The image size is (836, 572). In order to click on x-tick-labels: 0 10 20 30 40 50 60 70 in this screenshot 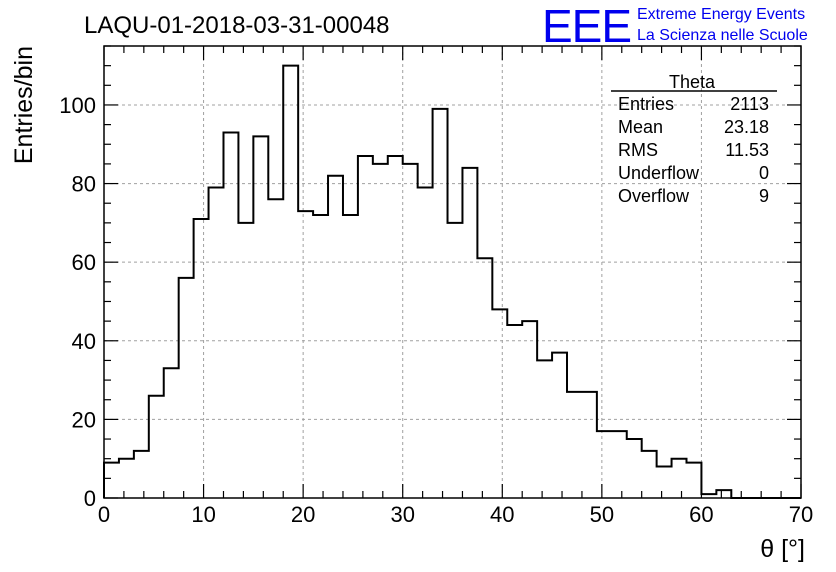, I will do `click(455, 514)`.